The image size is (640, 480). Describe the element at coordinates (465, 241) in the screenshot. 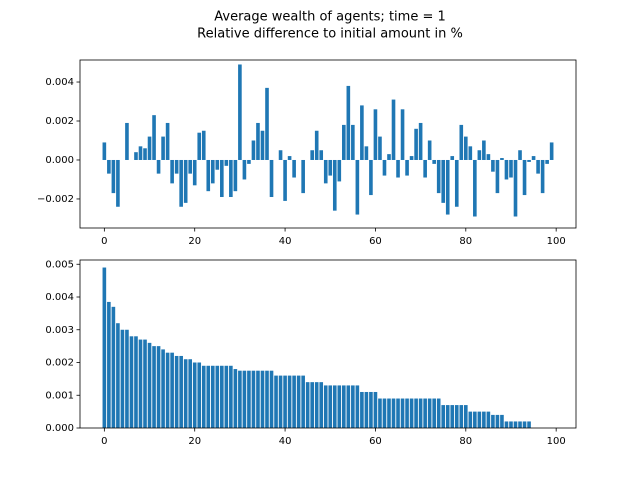

I see `x-tick-label: 80` at that location.